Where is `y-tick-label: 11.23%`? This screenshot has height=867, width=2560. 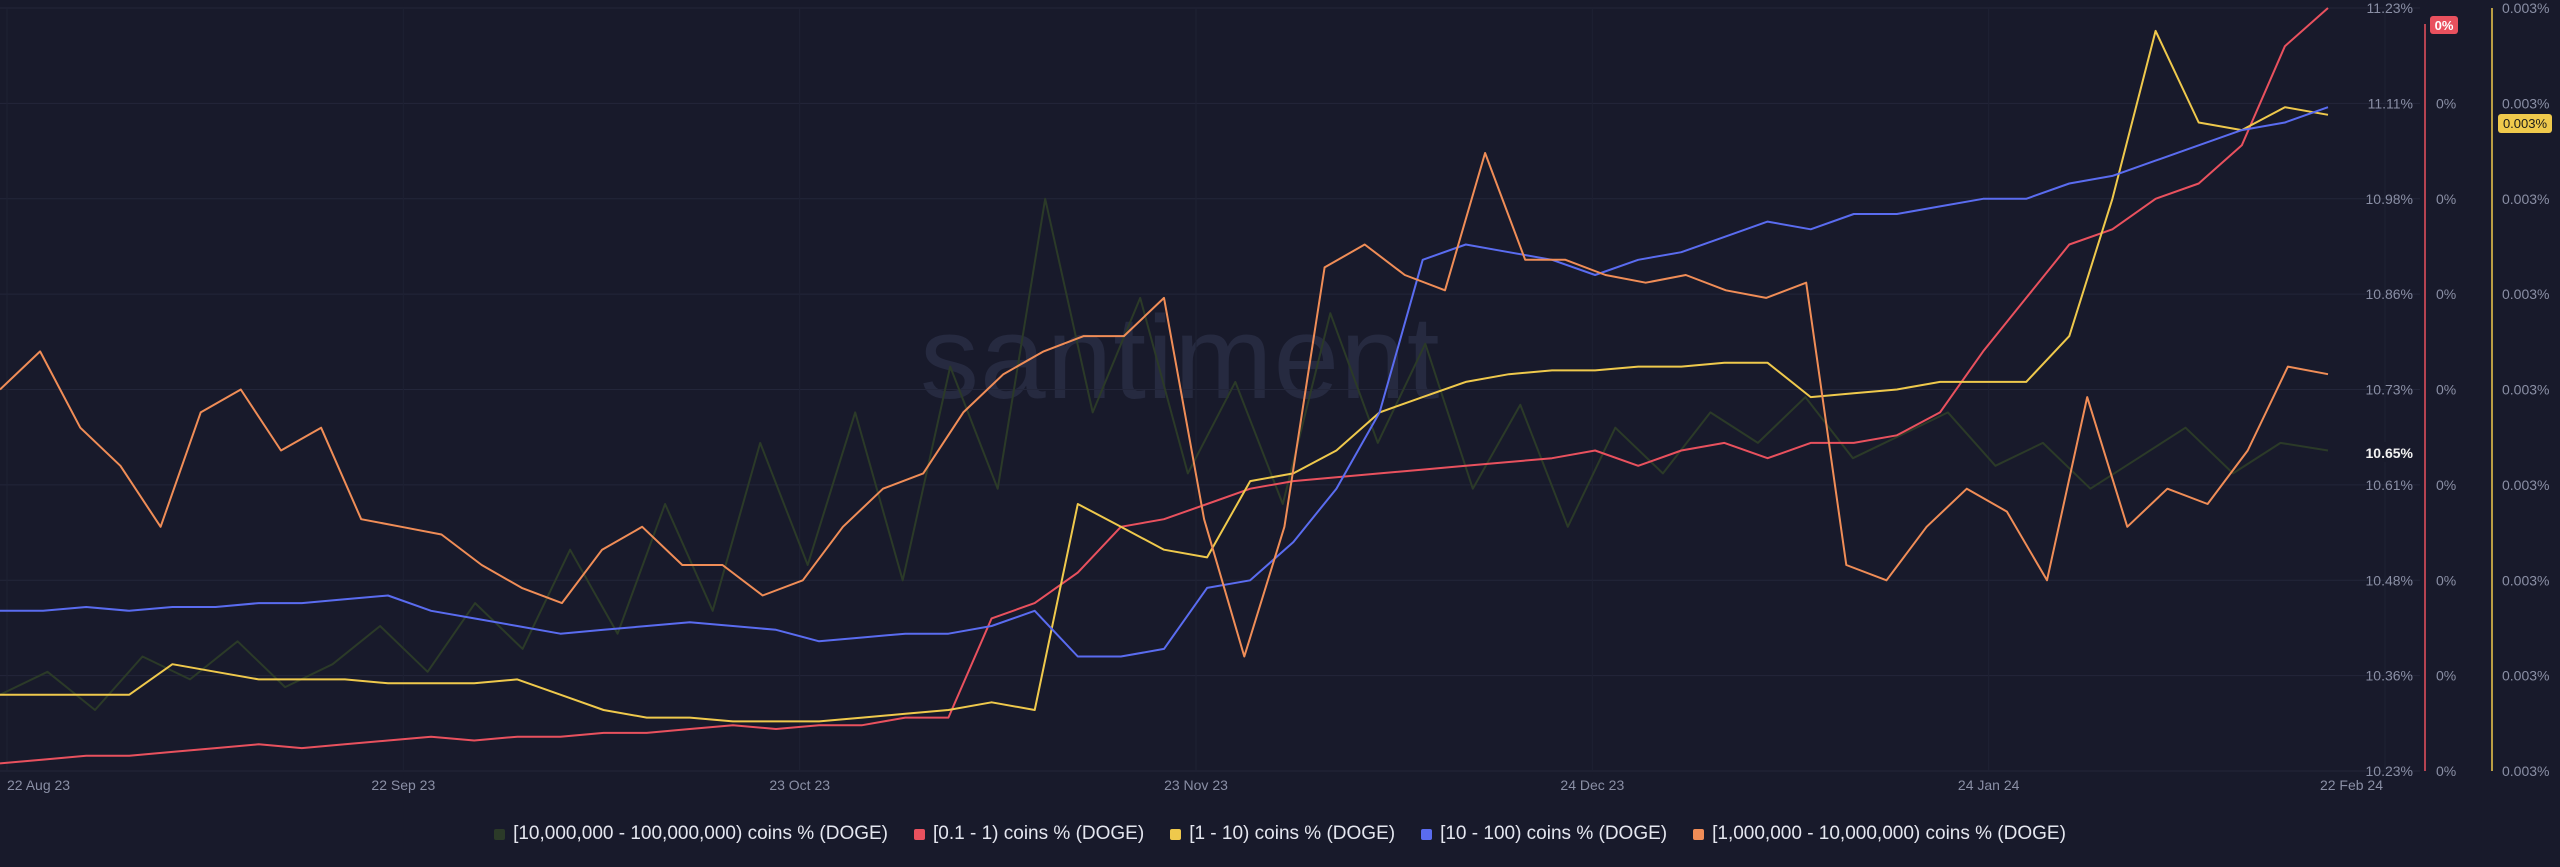
y-tick-label: 11.23% is located at coordinates (2390, 8).